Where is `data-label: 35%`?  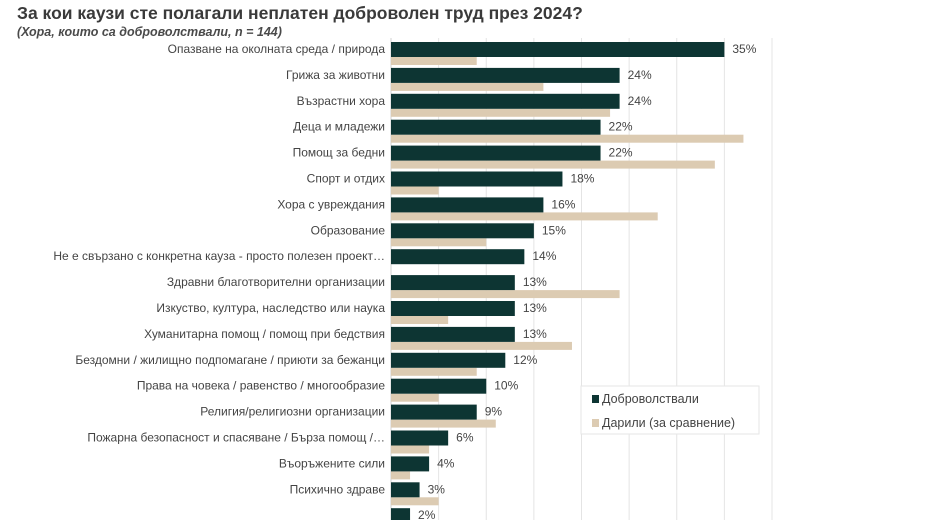
data-label: 35% is located at coordinates (744, 49).